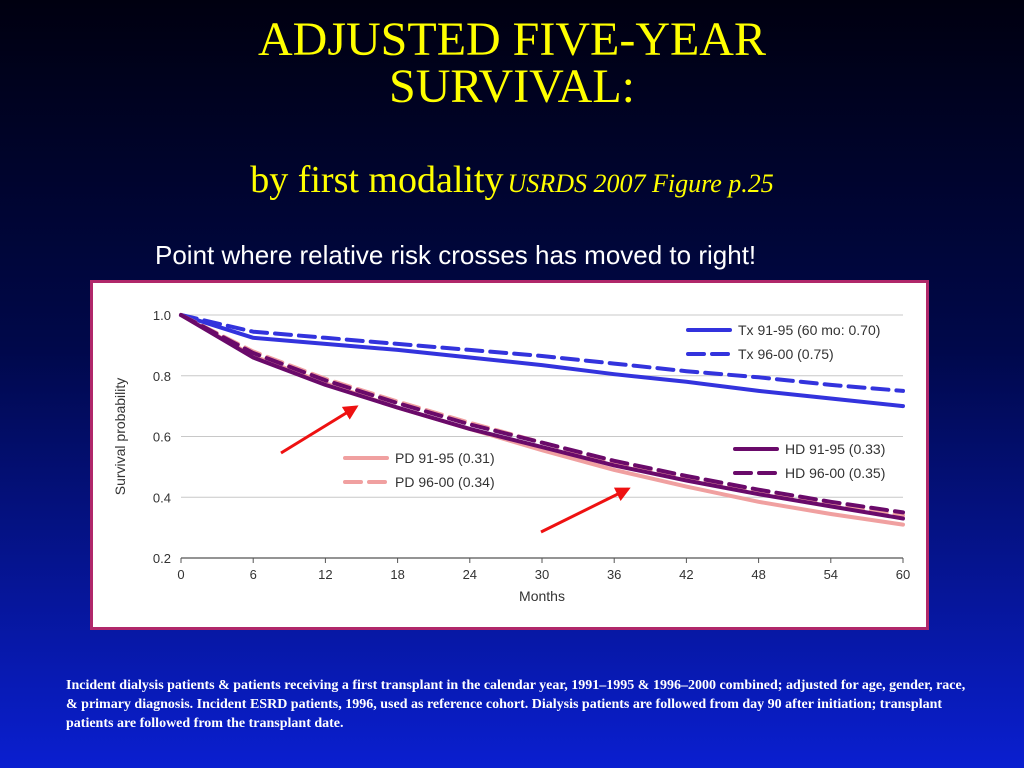 Image resolution: width=1024 pixels, height=768 pixels. What do you see at coordinates (512, 39) in the screenshot?
I see `title-line-1: ADJUSTED FIVE-YEAR` at bounding box center [512, 39].